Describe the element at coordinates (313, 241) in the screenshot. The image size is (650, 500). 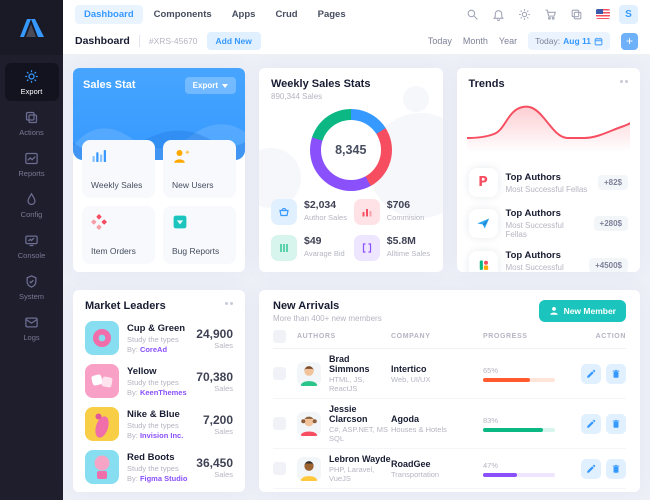
I see `stat-value: $49` at that location.